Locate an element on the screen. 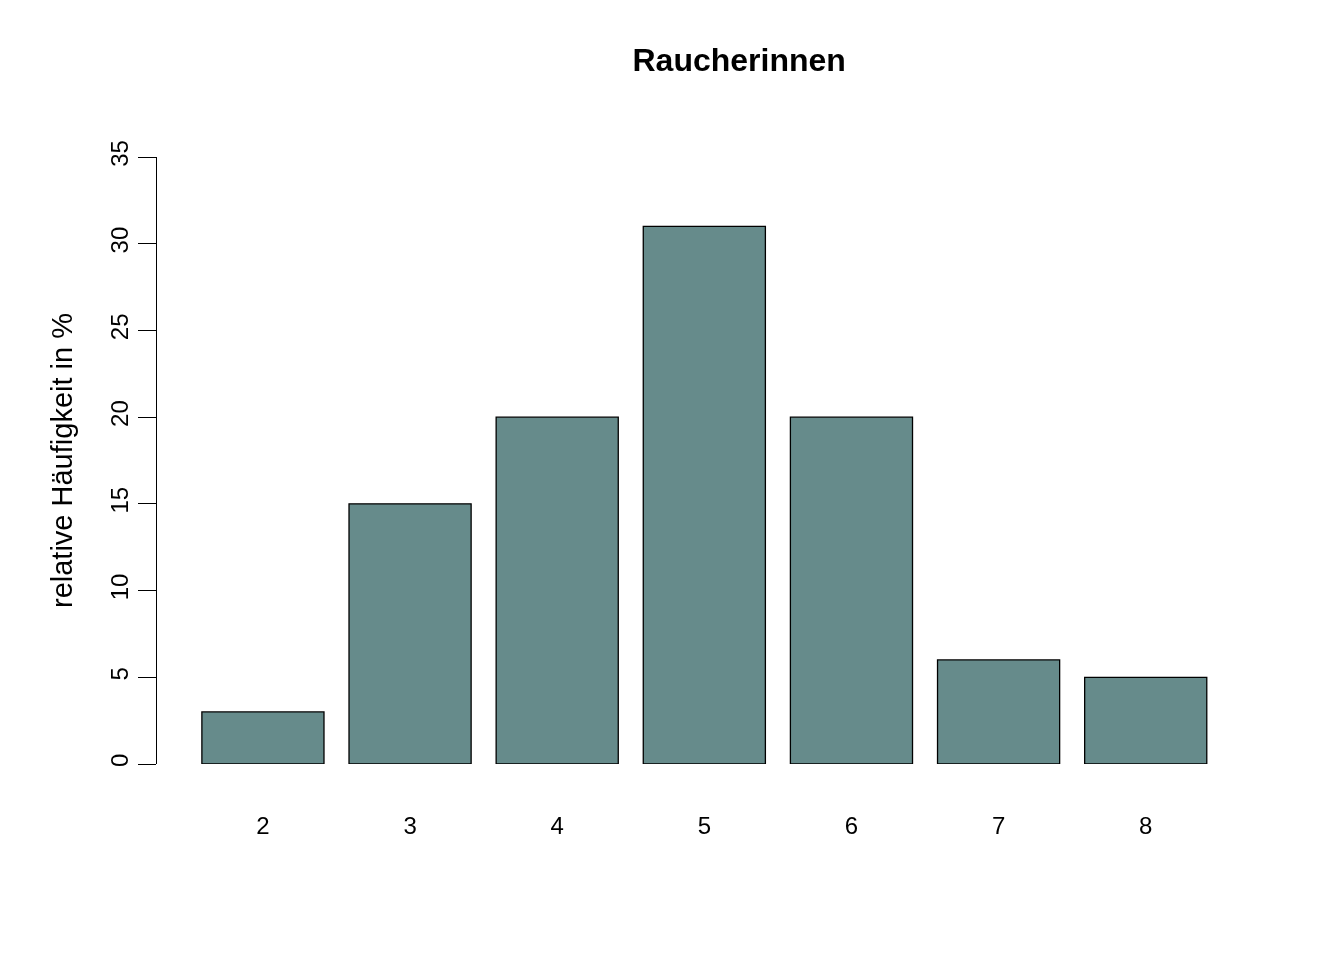 The height and width of the screenshot is (960, 1344). y-tick-label: 30 is located at coordinates (120, 240).